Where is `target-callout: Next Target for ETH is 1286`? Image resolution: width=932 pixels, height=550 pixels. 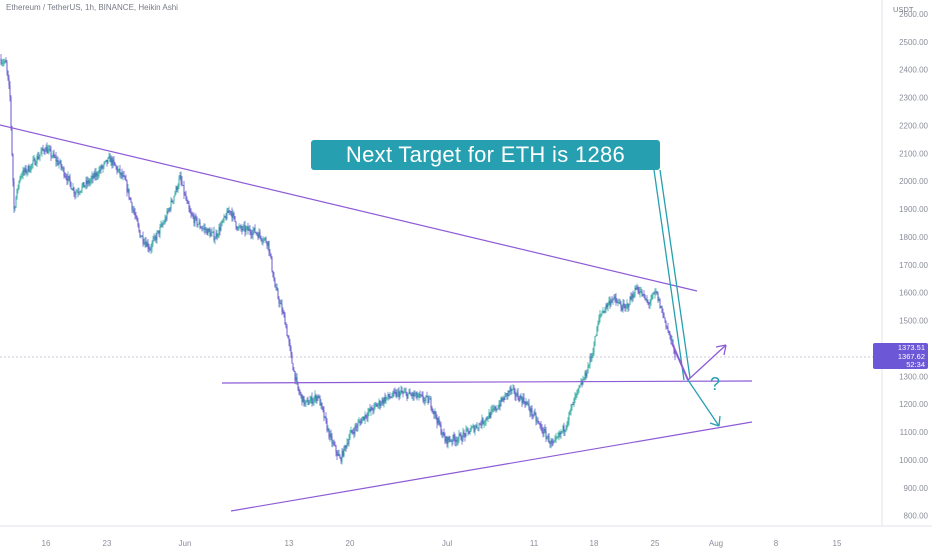
target-callout: Next Target for ETH is 1286 is located at coordinates (485, 155).